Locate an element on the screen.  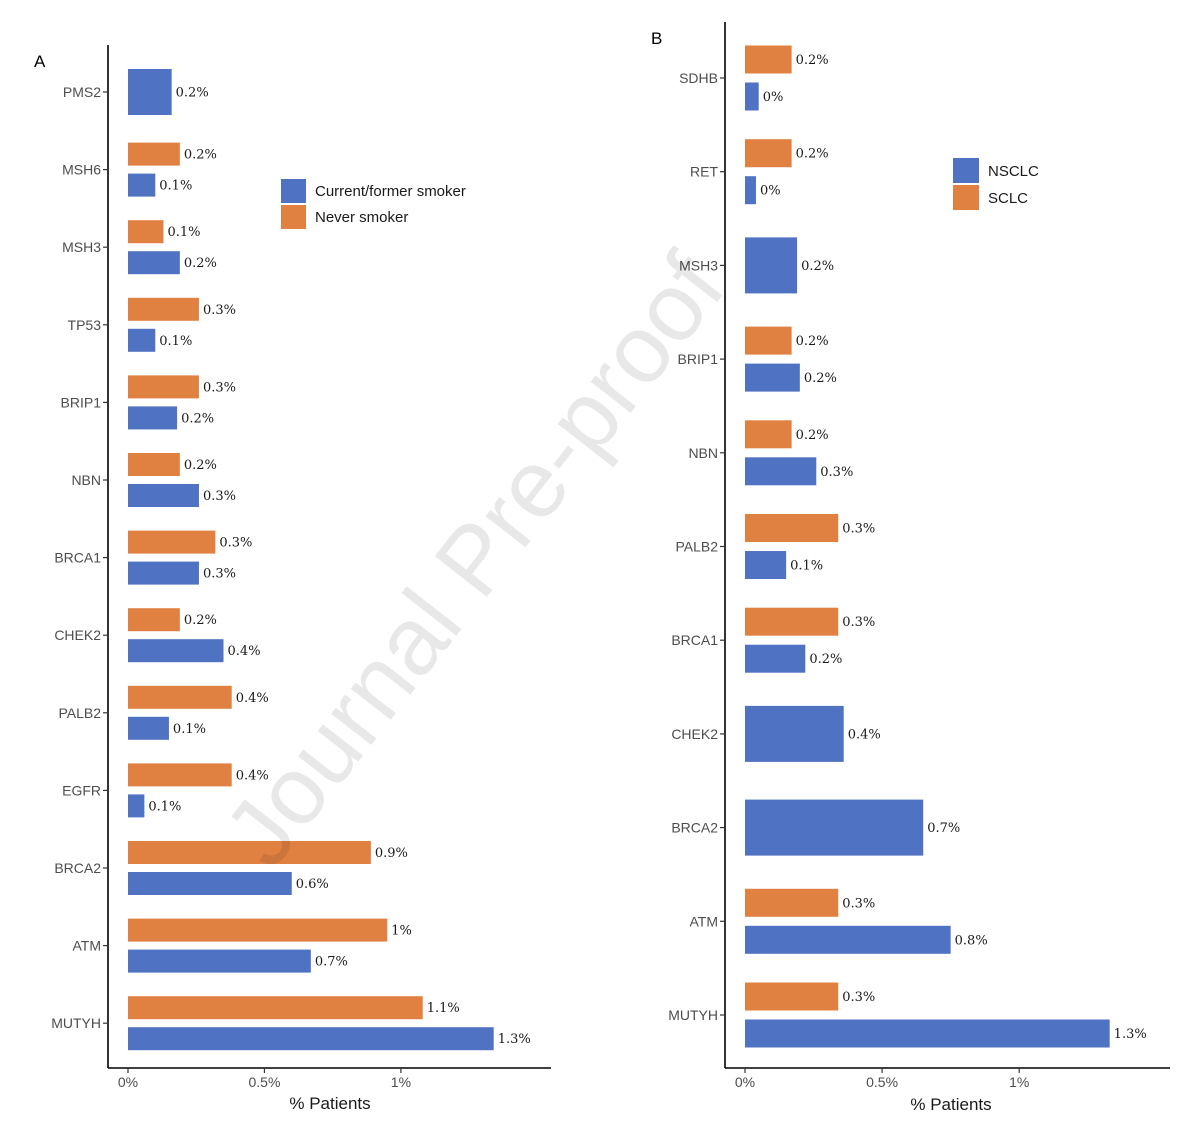
panel-a-bar-never-smoker-nbn is located at coordinates (154, 464).